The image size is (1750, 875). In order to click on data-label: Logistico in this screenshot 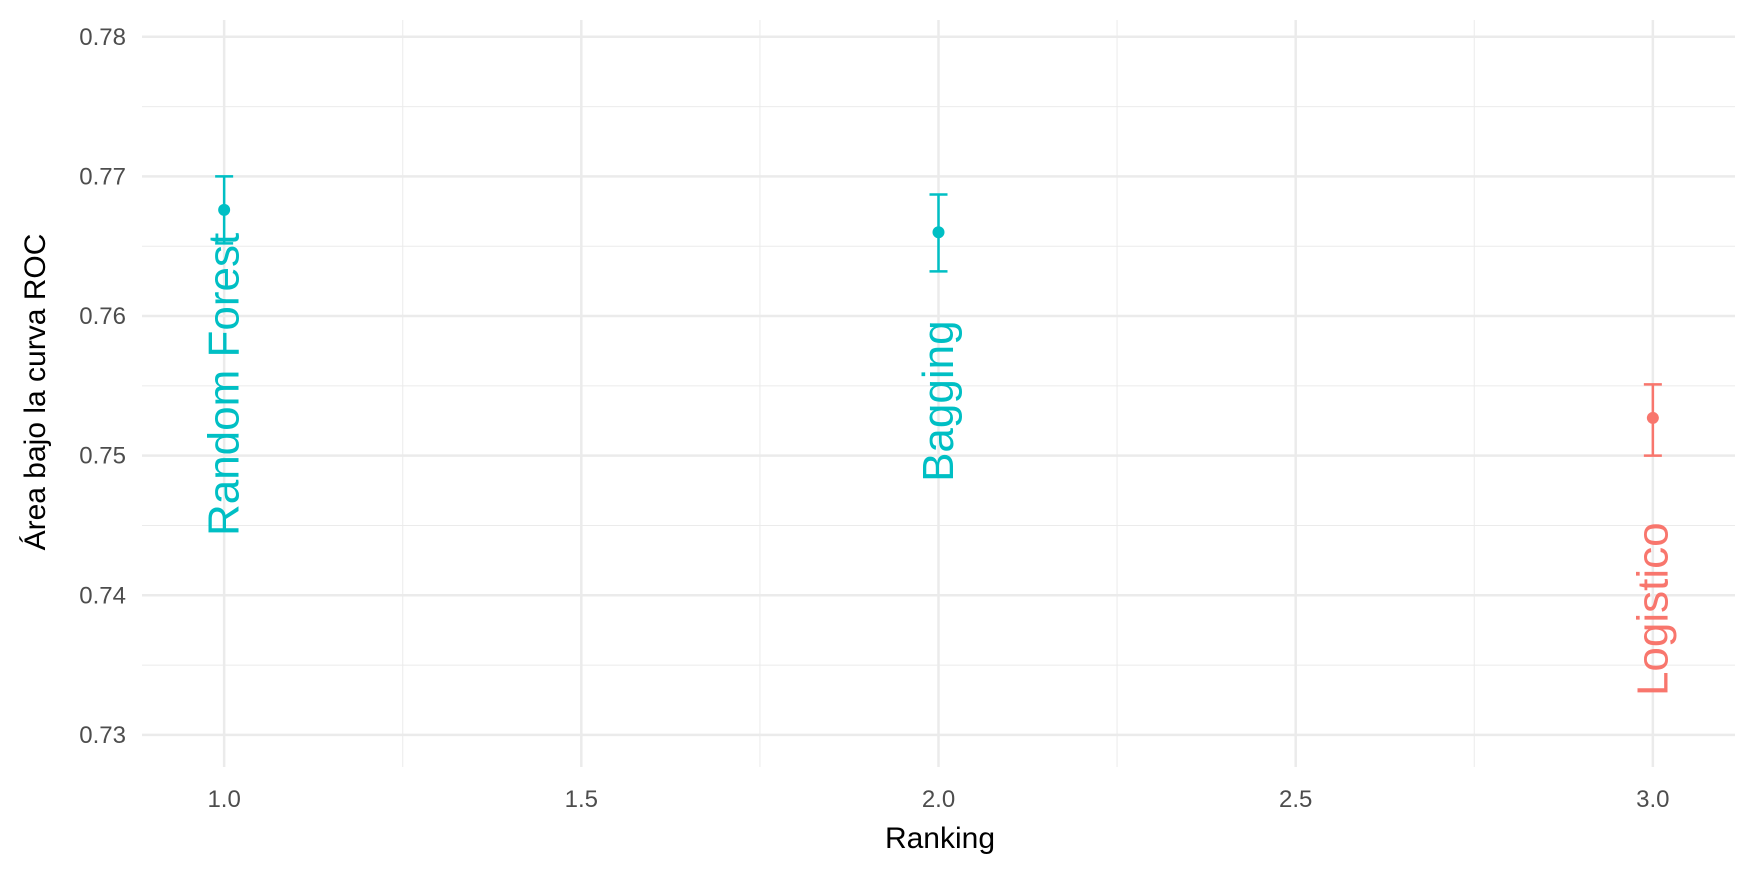, I will do `click(1652, 609)`.